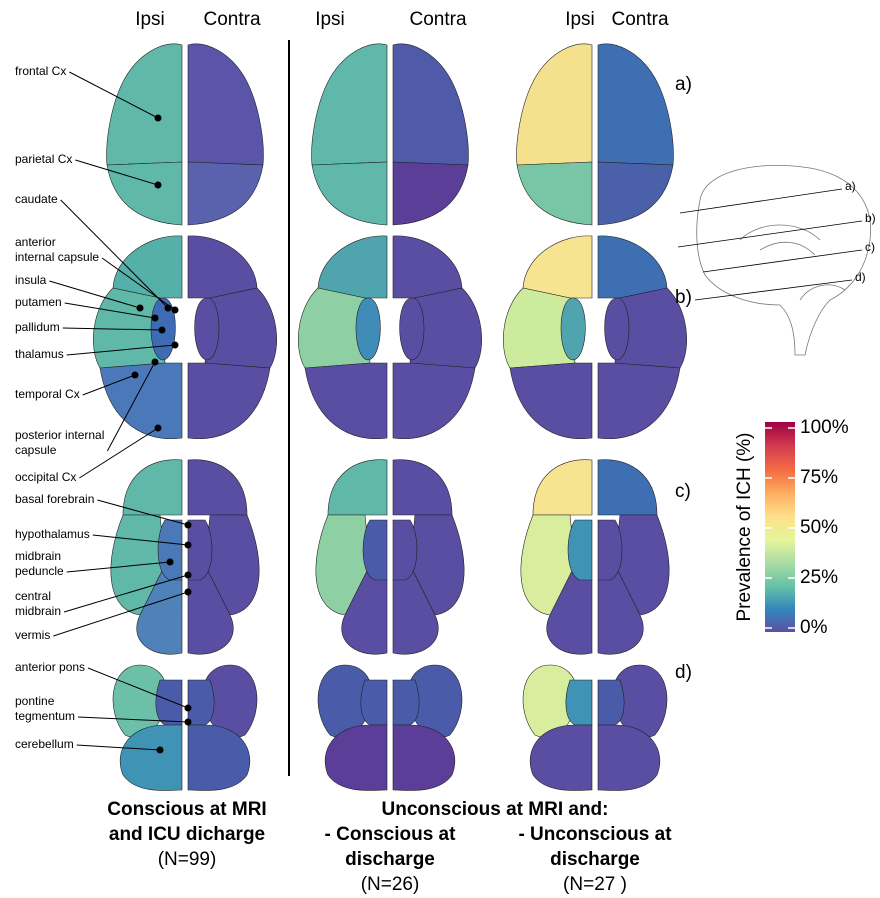  I want to click on region-label: insula, so click(31, 280).